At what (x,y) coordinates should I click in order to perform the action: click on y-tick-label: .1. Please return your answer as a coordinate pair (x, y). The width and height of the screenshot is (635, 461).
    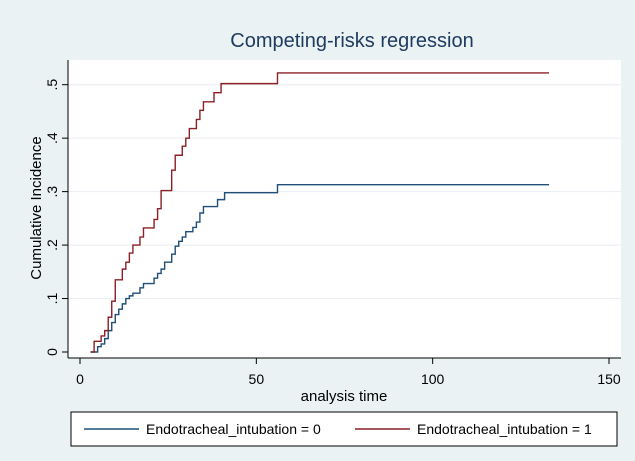
    Looking at the image, I should click on (52, 298).